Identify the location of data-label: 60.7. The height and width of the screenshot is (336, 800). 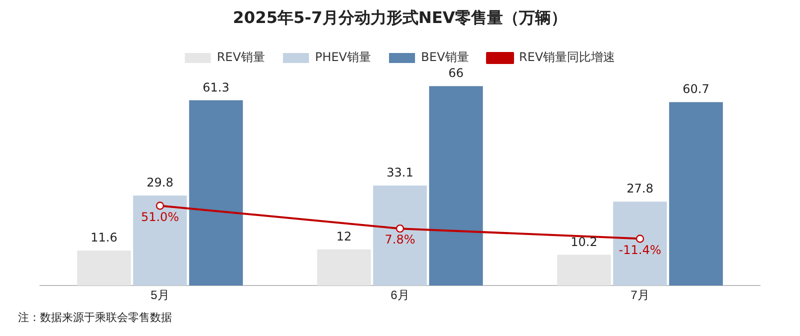
(696, 89).